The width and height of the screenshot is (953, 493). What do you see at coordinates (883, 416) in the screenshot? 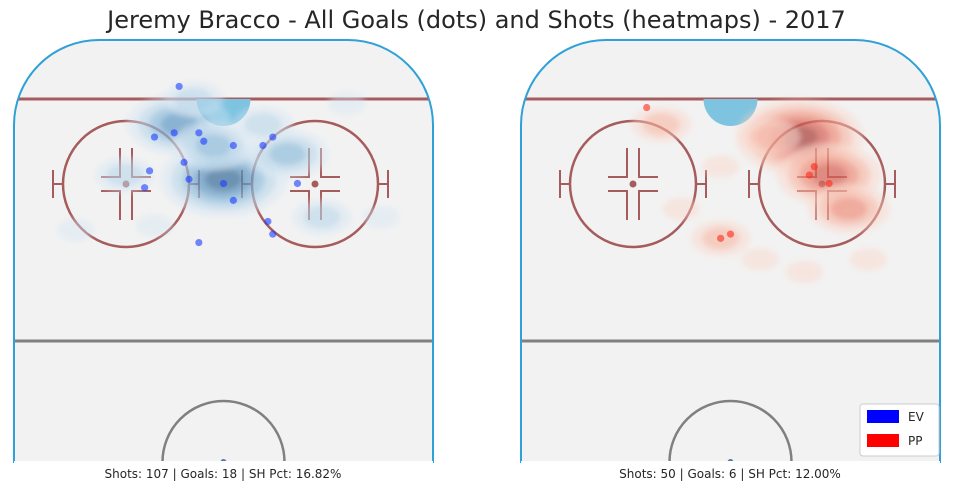
I see `legend-swatch-ev` at bounding box center [883, 416].